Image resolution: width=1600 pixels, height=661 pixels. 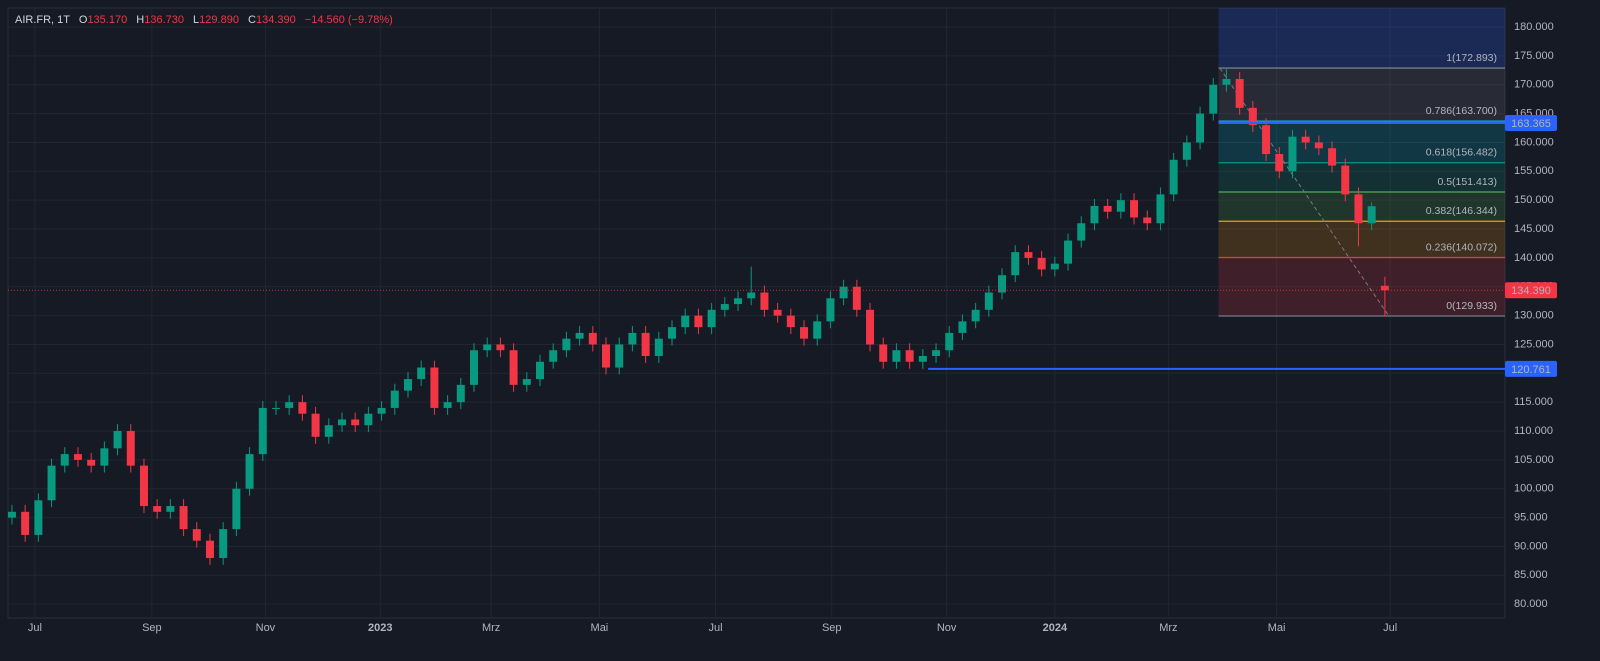 I want to click on price-label: 134.390, so click(x=1531, y=291).